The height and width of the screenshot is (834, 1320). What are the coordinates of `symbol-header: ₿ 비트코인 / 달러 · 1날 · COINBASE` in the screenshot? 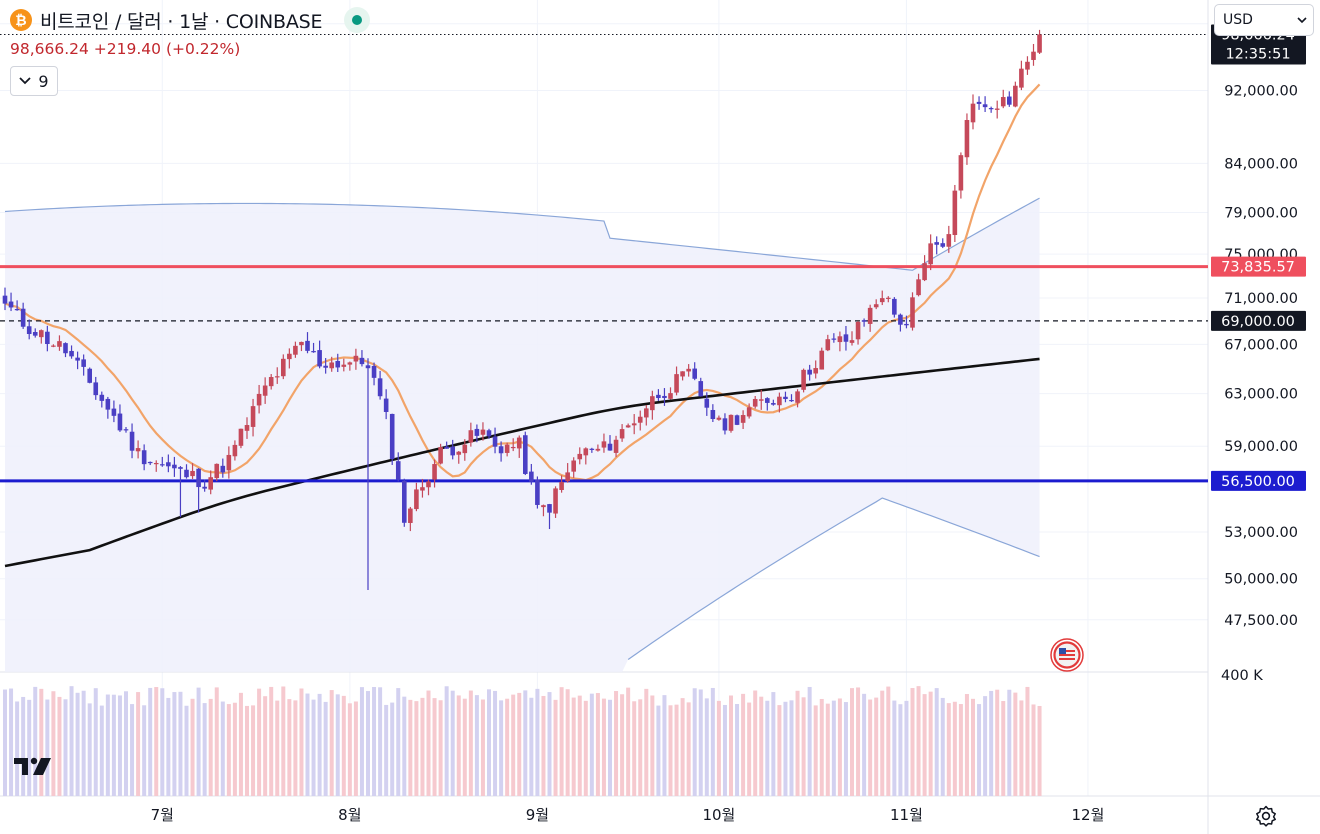 It's located at (190, 20).